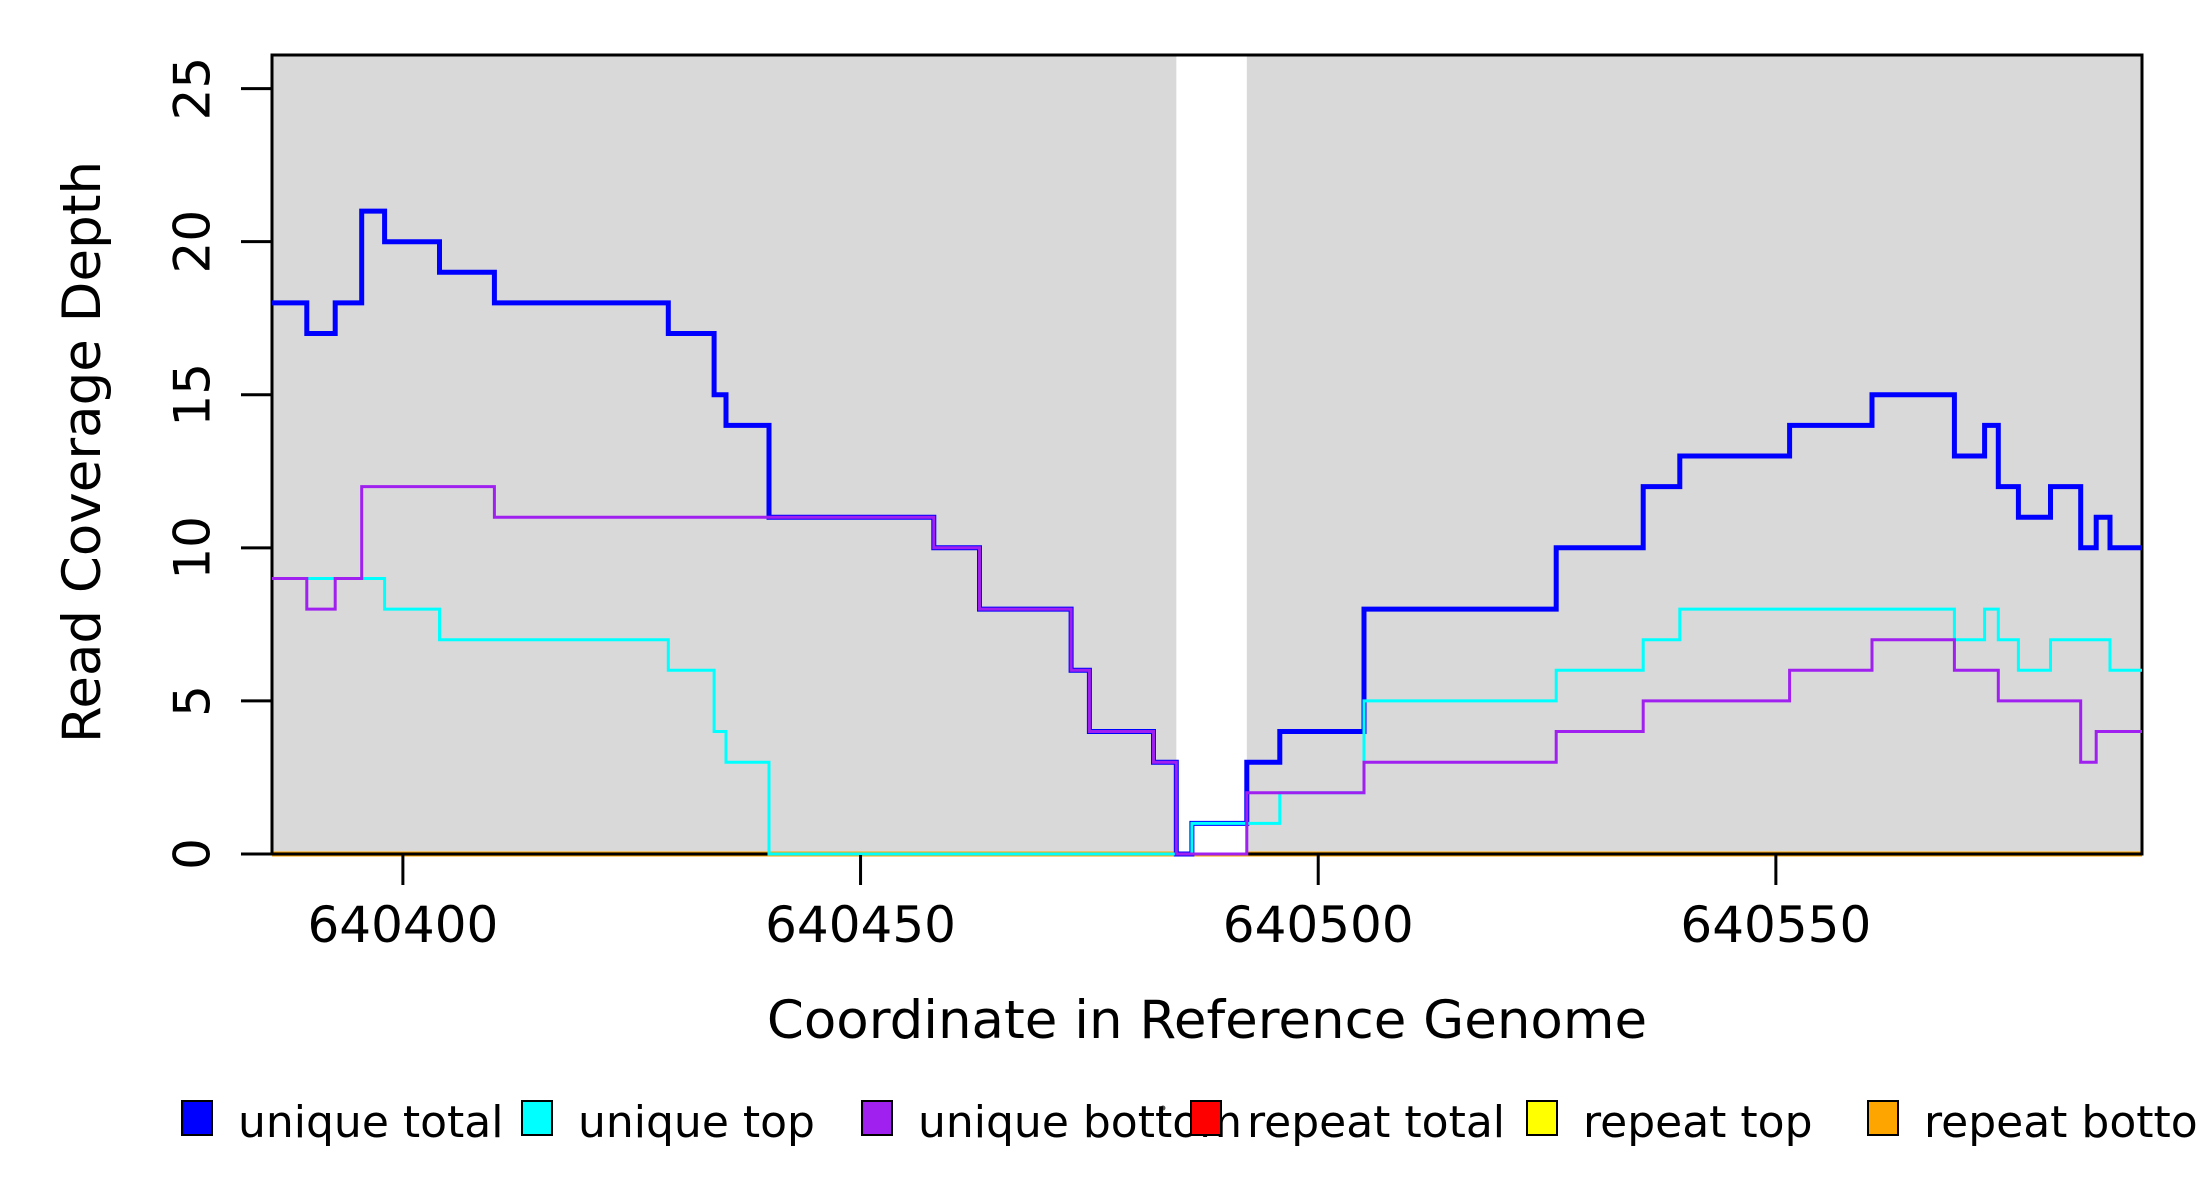  What do you see at coordinates (197, 1118) in the screenshot?
I see `legend-swatch-unique-total` at bounding box center [197, 1118].